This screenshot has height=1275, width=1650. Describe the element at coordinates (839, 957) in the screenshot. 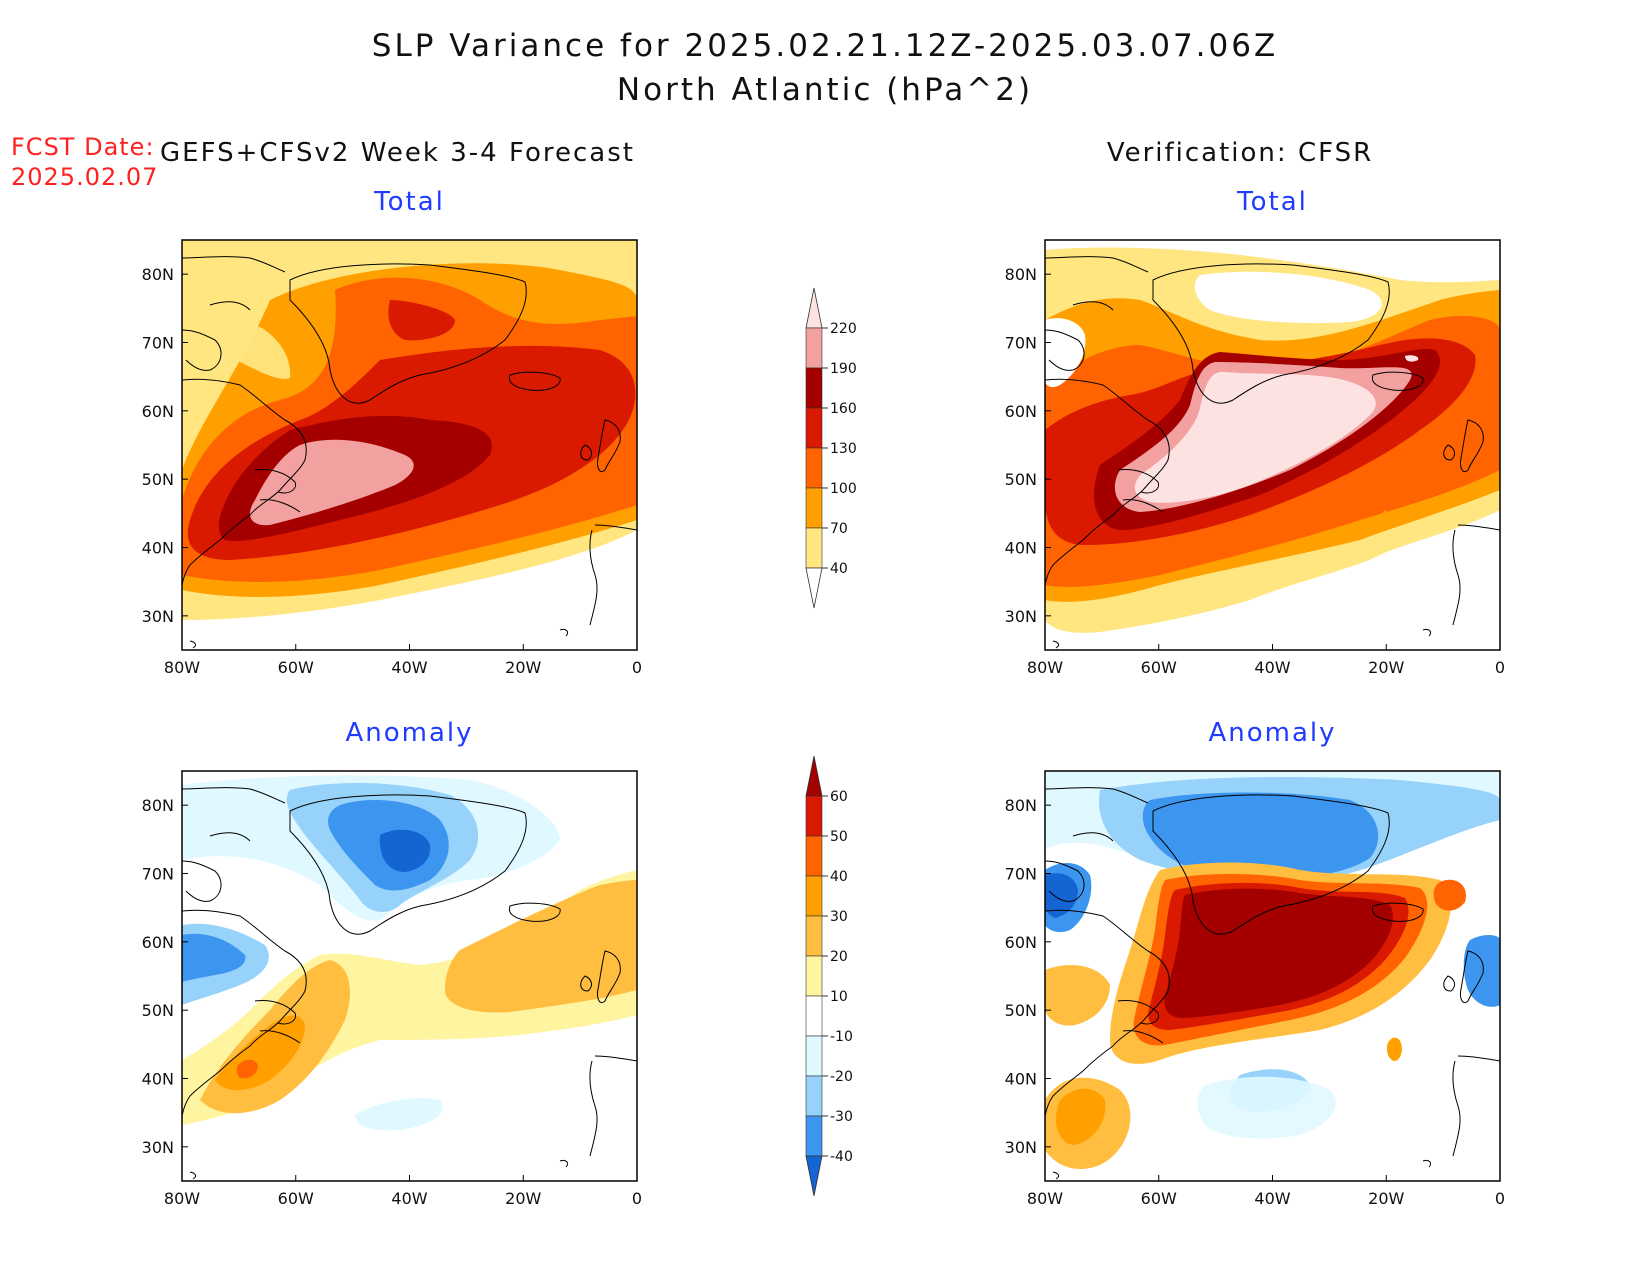

I see `colorbar-level-label: 20` at that location.